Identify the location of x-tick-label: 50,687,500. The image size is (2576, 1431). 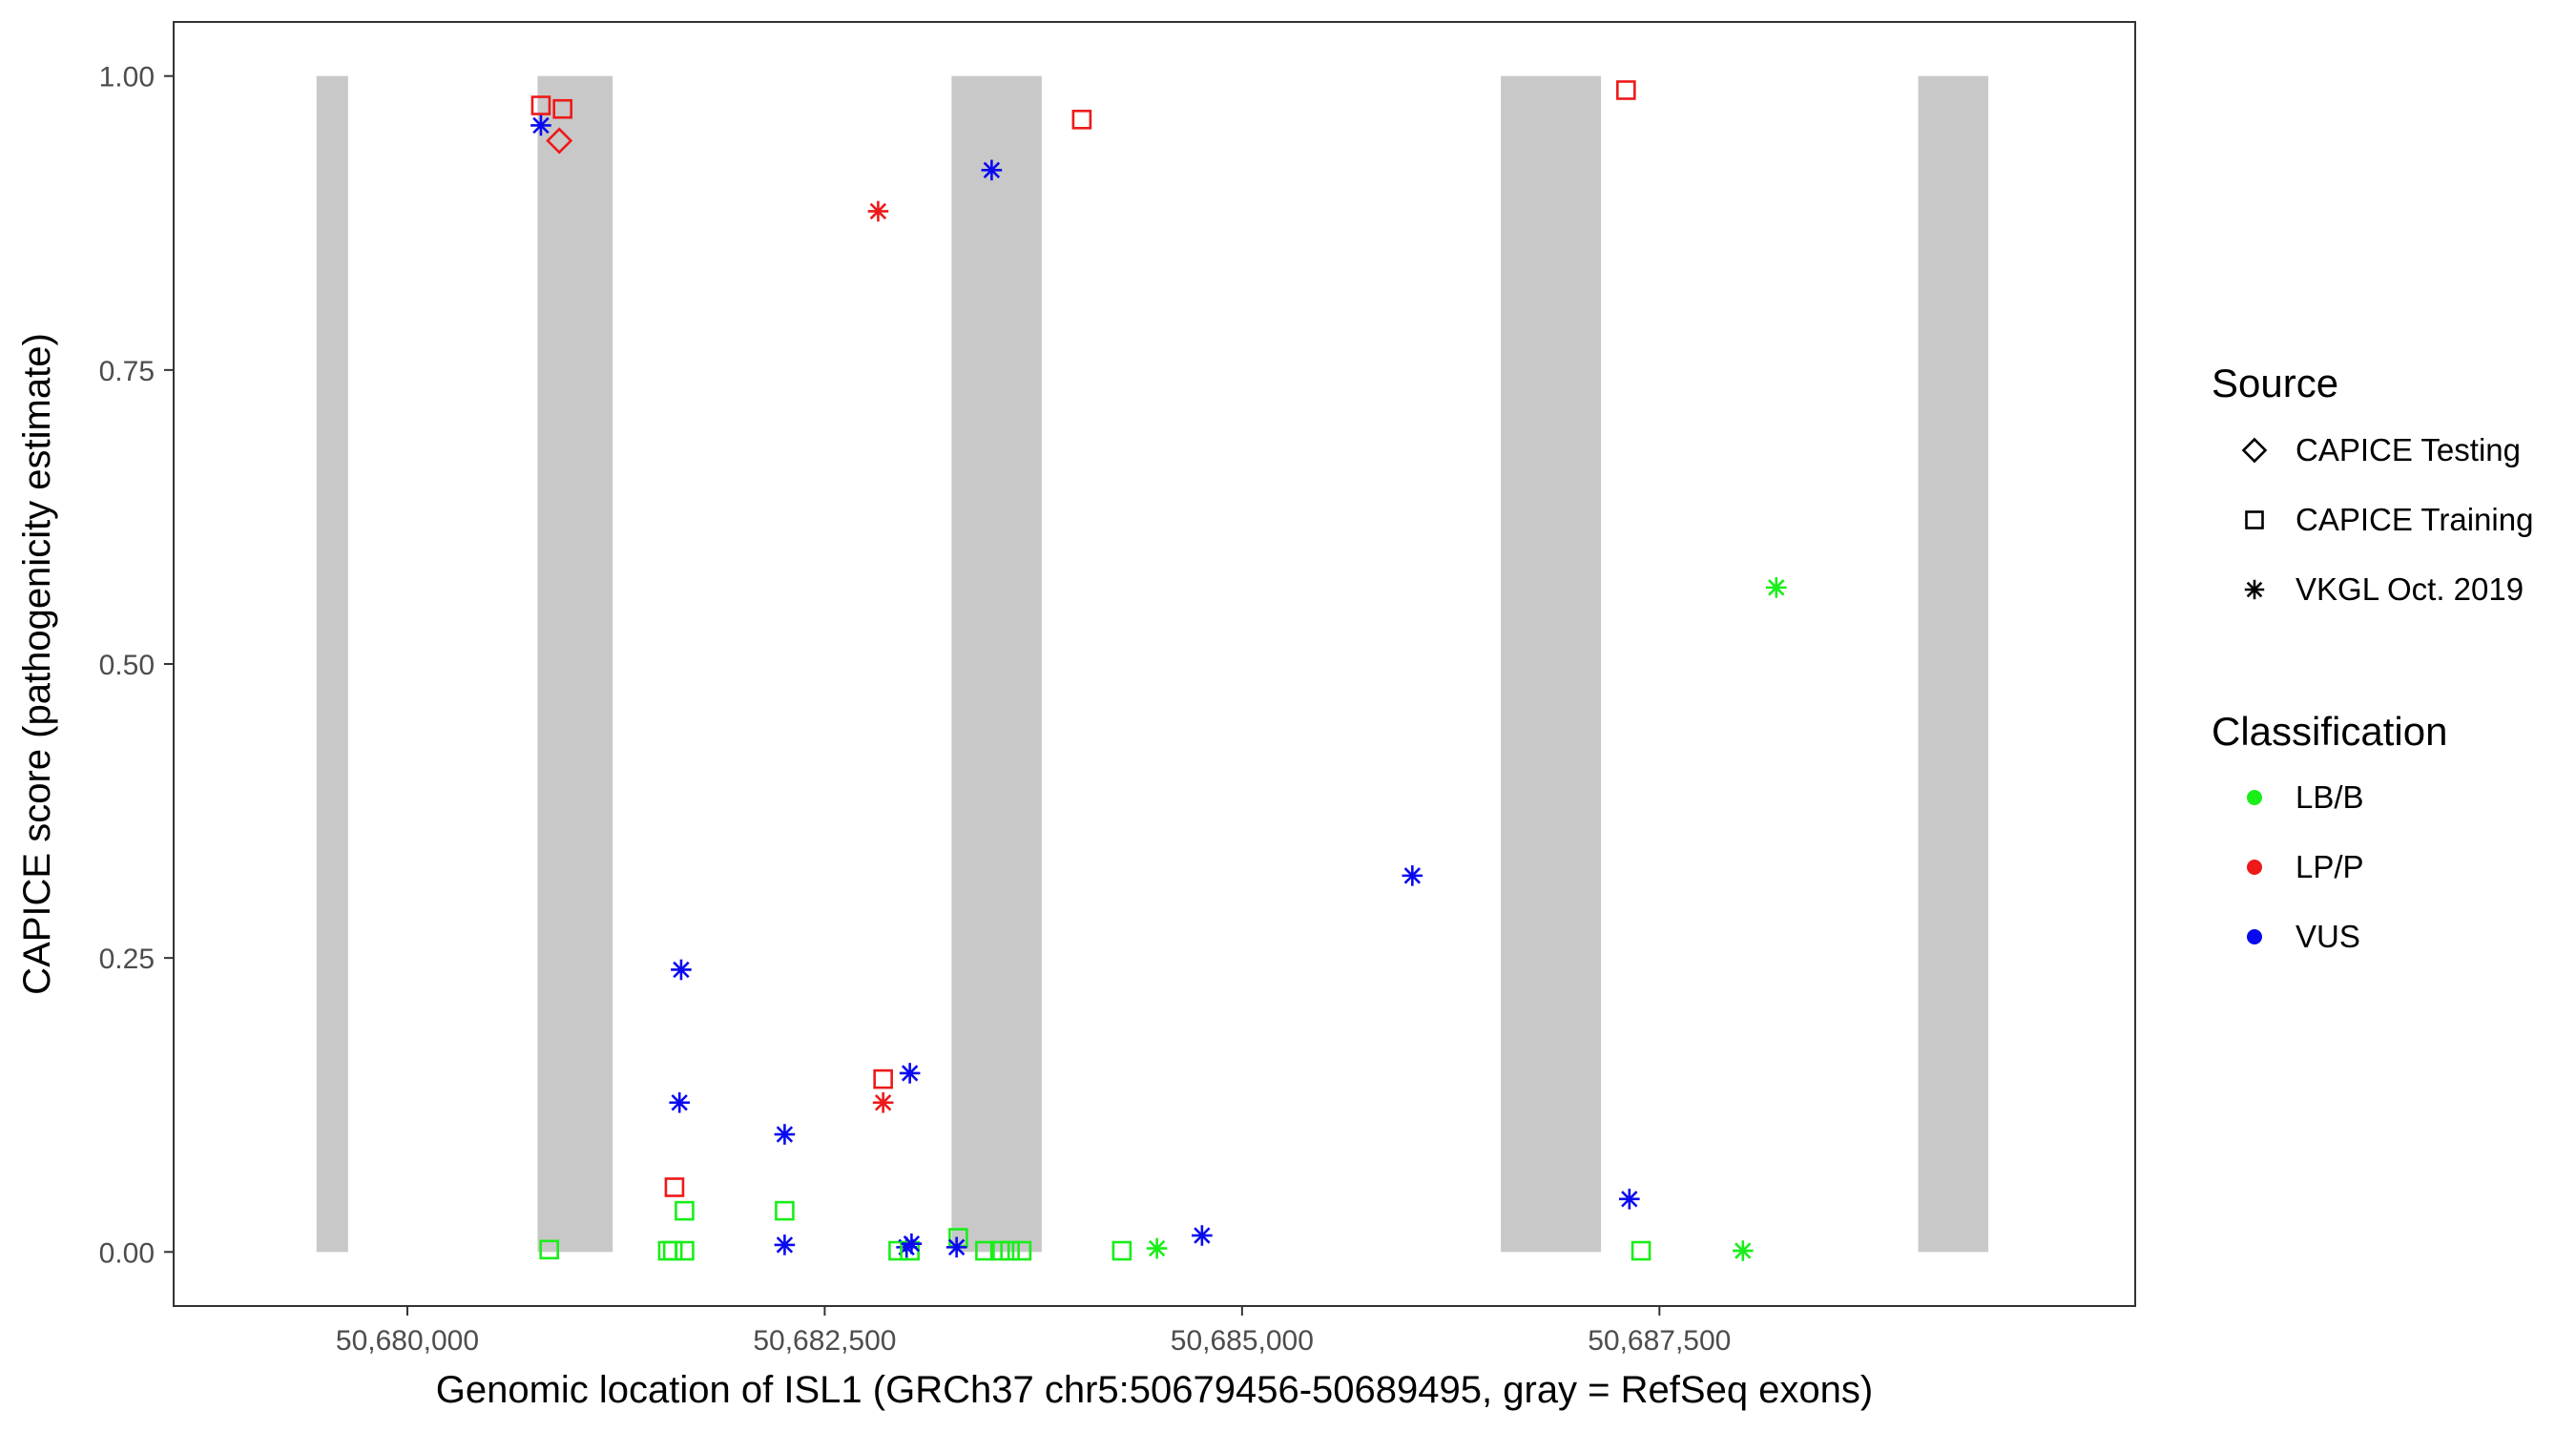
(1659, 1341).